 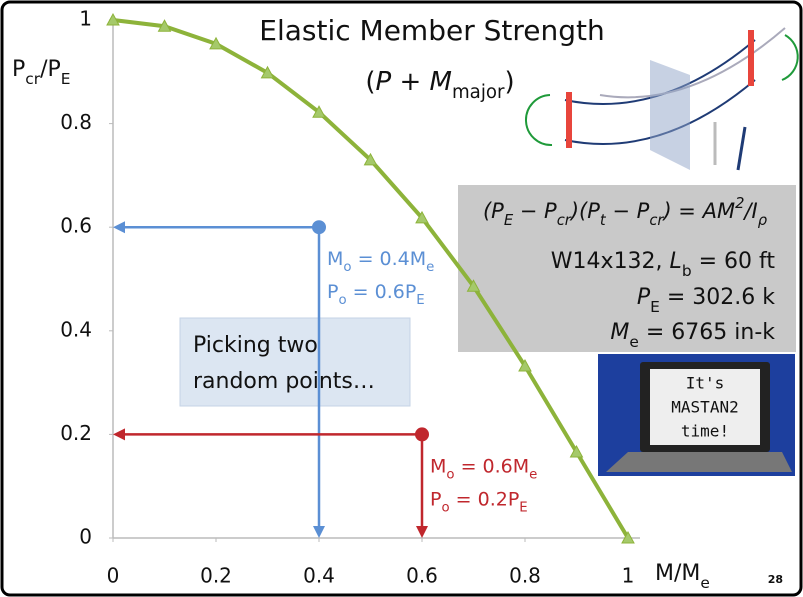 I want to click on info-line-part: (P, so click(x=493, y=211).